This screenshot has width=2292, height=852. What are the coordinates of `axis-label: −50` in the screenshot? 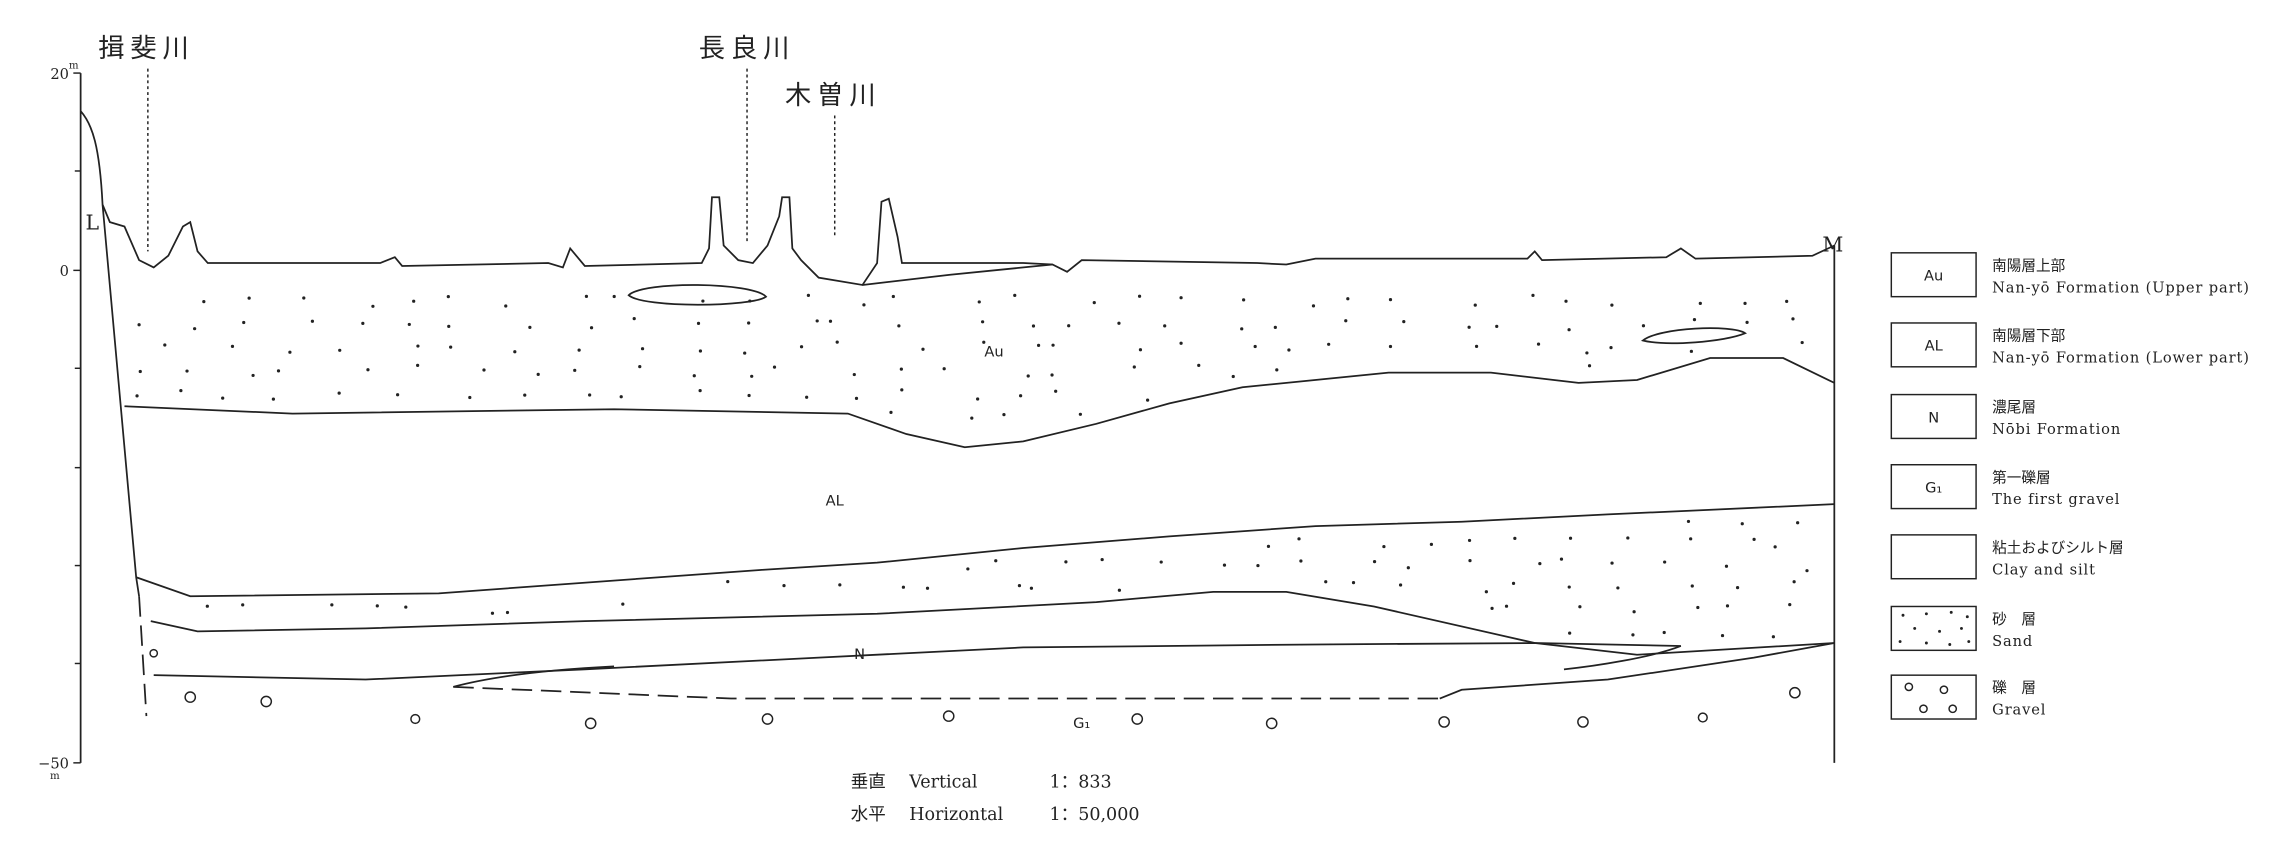 It's located at (53, 764).